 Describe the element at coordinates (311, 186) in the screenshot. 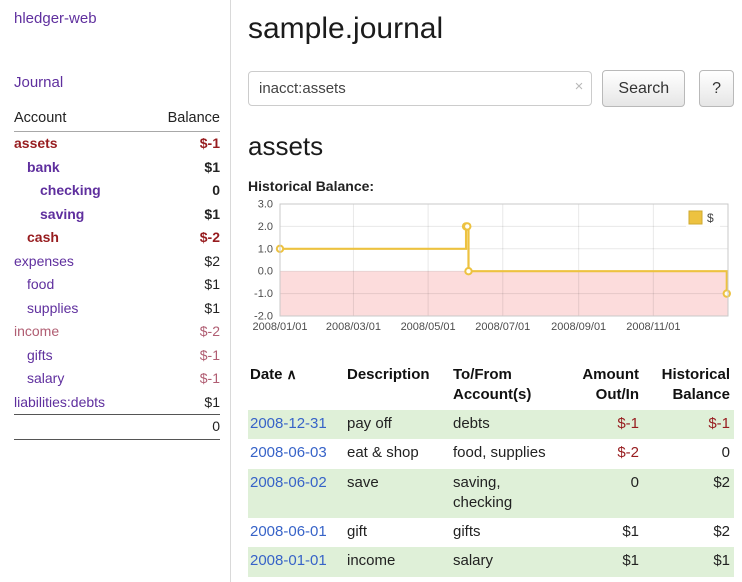

I see `chart-heading: Historical Balance:` at that location.